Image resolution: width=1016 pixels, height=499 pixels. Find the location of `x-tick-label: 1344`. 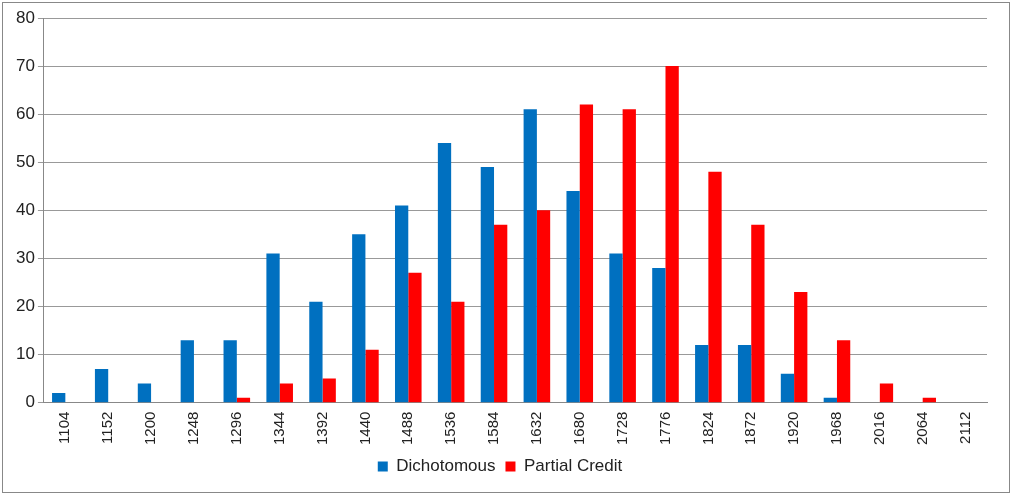

x-tick-label: 1344 is located at coordinates (278, 428).